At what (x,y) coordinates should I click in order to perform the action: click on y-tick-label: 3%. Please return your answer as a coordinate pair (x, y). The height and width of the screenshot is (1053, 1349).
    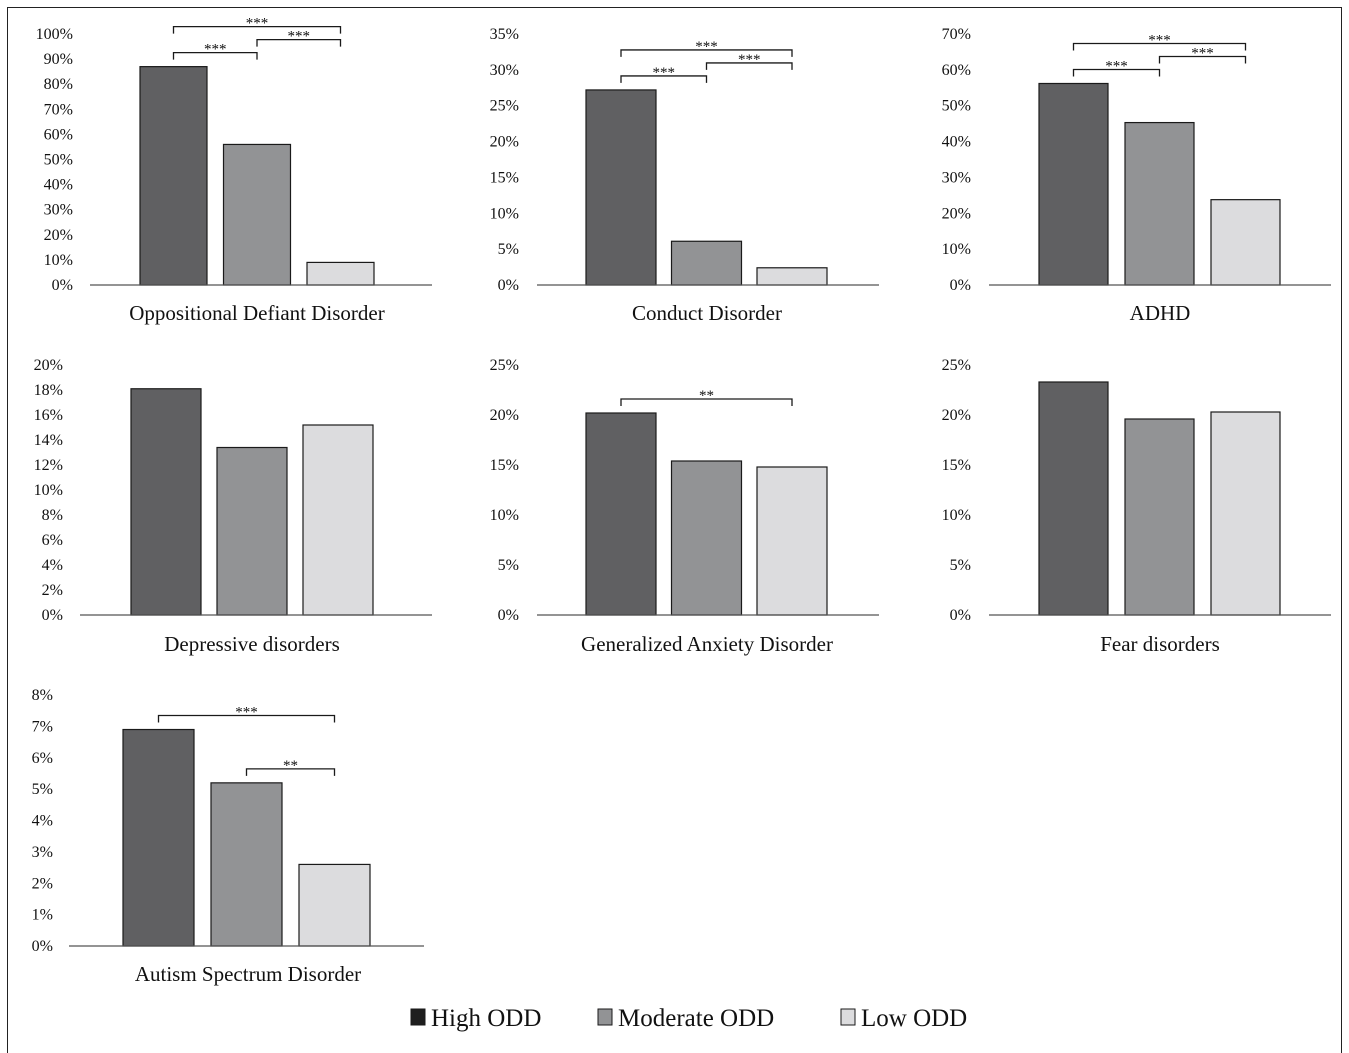
    Looking at the image, I should click on (42, 852).